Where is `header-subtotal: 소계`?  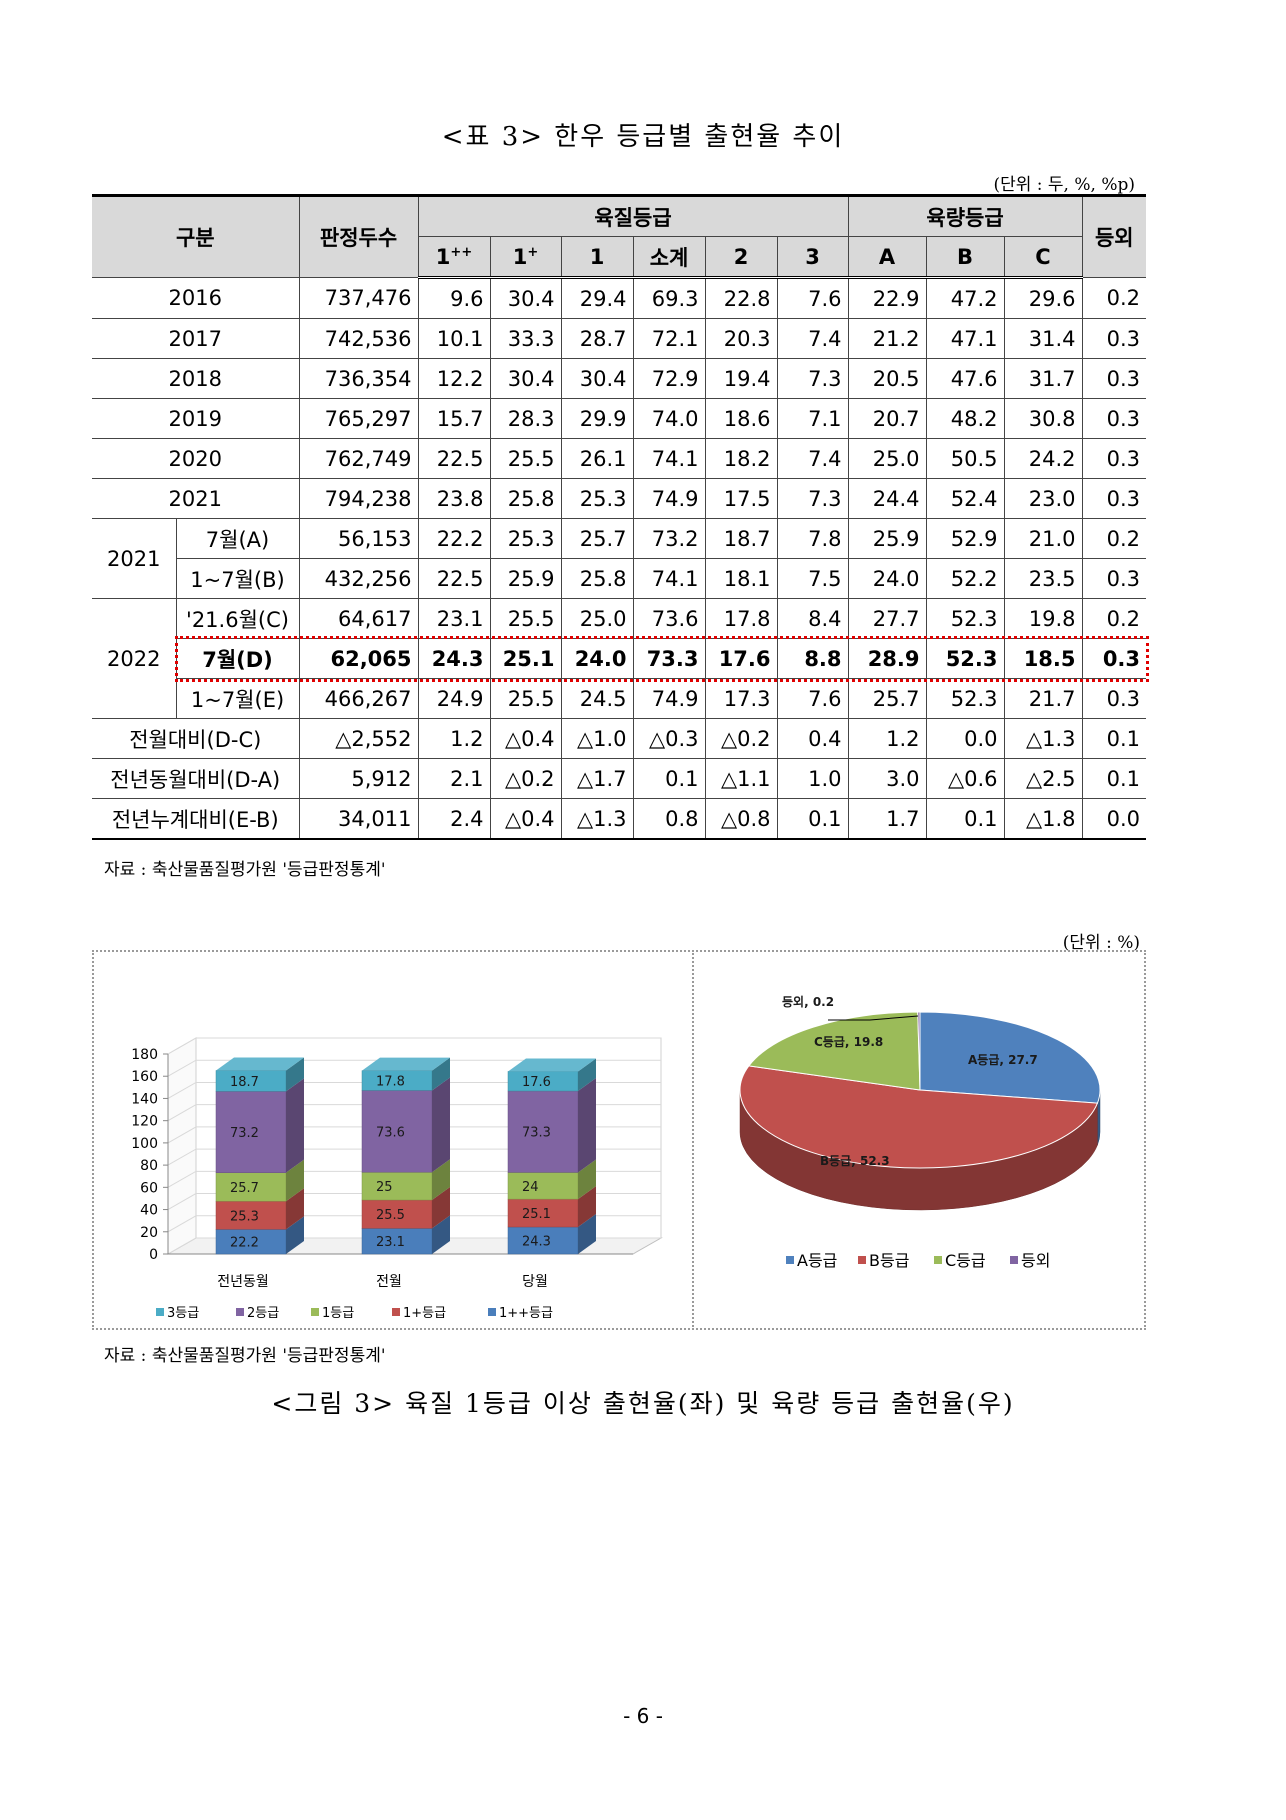
header-subtotal: 소계 is located at coordinates (669, 257).